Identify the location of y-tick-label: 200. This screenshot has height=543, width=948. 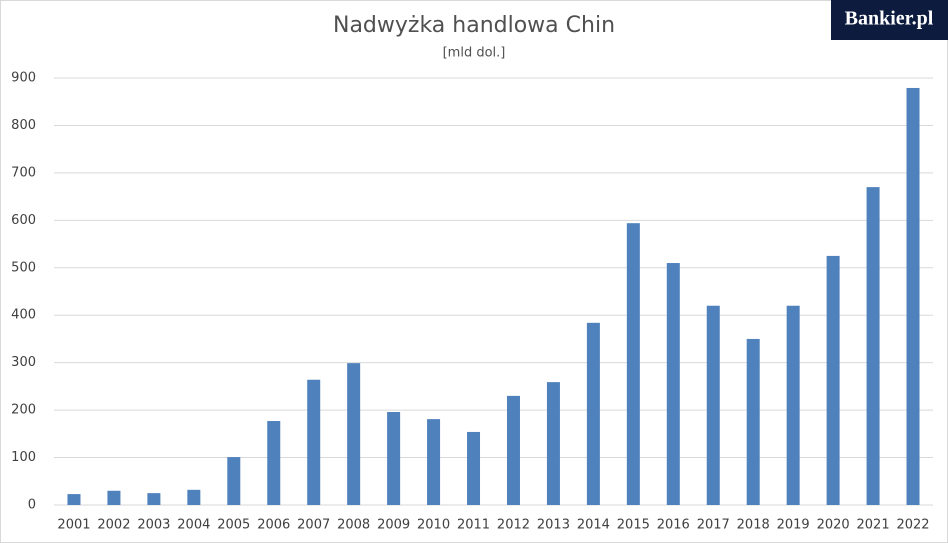
(23, 410).